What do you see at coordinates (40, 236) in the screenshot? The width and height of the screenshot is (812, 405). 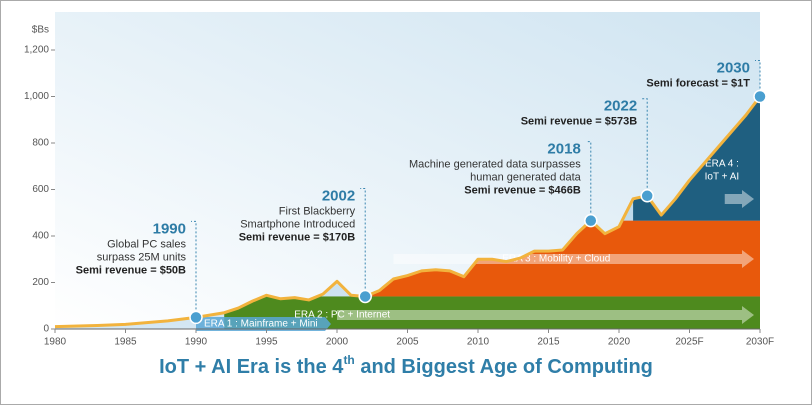 I see `y-tick-label: 400` at bounding box center [40, 236].